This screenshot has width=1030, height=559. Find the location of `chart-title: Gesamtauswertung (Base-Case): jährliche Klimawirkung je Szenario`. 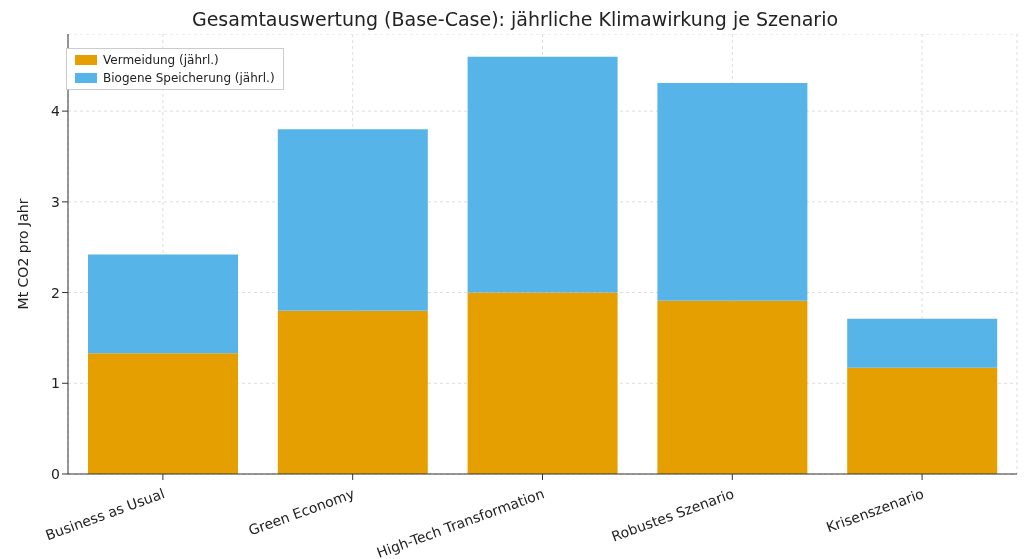

chart-title: Gesamtauswertung (Base-Case): jährliche Klimawirkung je Szenario is located at coordinates (515, 20).